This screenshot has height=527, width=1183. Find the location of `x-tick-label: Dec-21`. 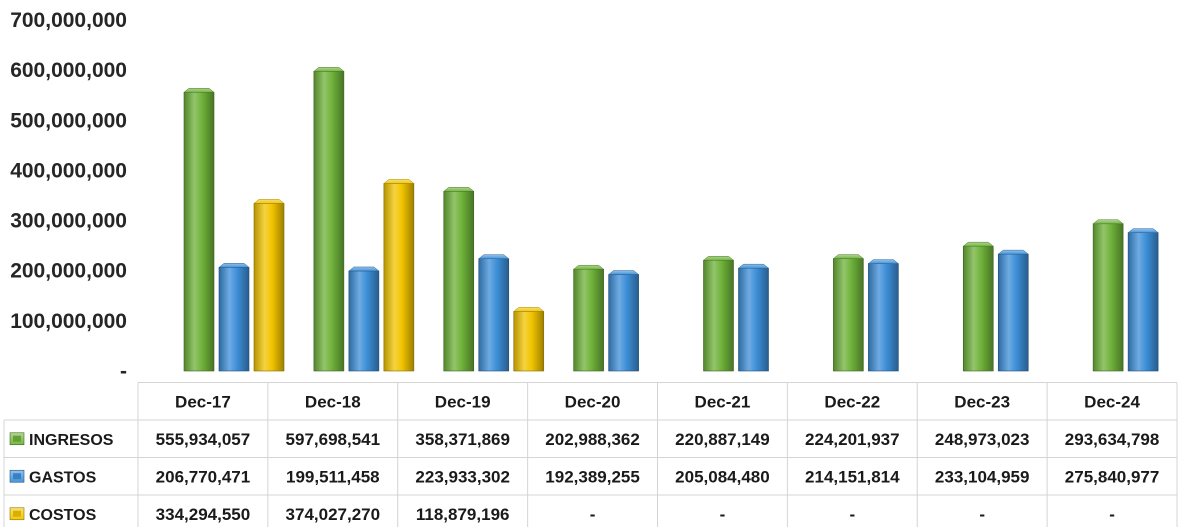

x-tick-label: Dec-21 is located at coordinates (723, 402).